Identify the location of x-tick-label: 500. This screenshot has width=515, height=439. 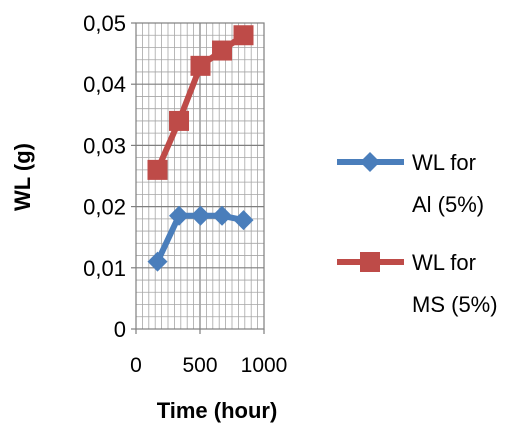
(199, 365).